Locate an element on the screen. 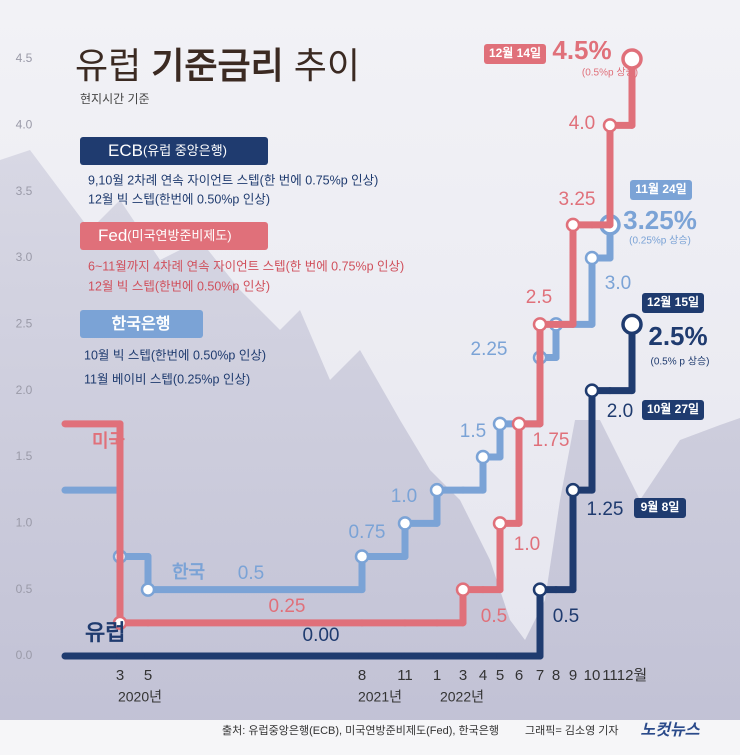 This screenshot has width=740, height=755. box-paren: (미국연방준비제도) is located at coordinates (179, 235).